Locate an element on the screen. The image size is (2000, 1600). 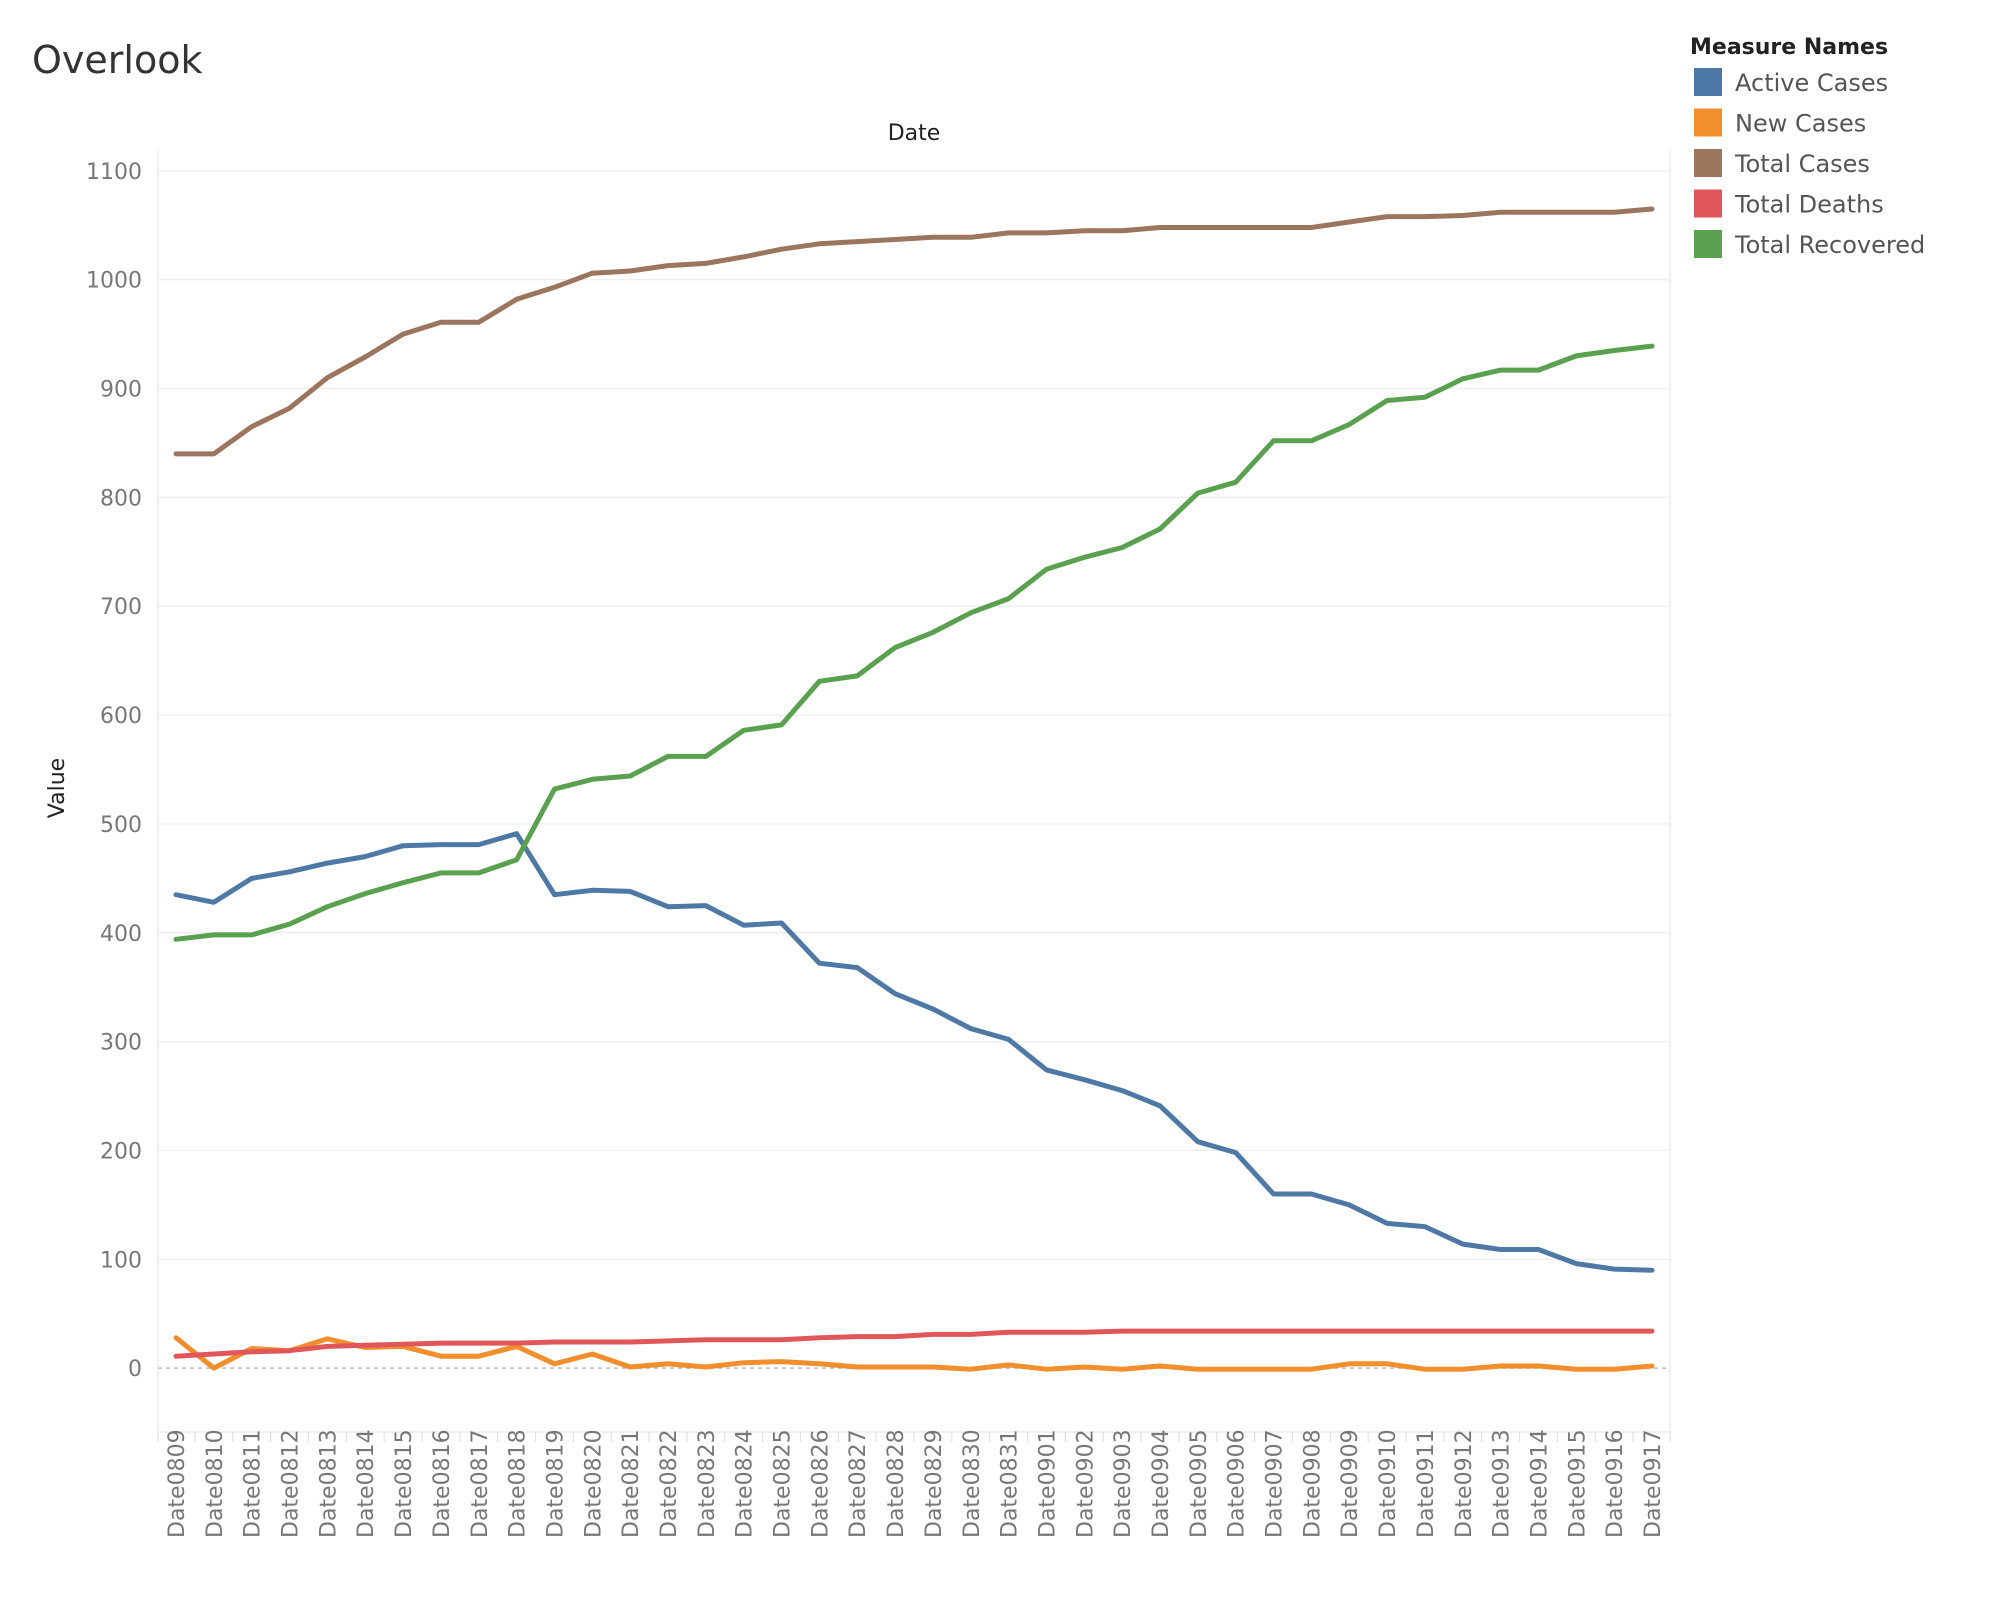
x-tick-label: Date0824 is located at coordinates (745, 1483).